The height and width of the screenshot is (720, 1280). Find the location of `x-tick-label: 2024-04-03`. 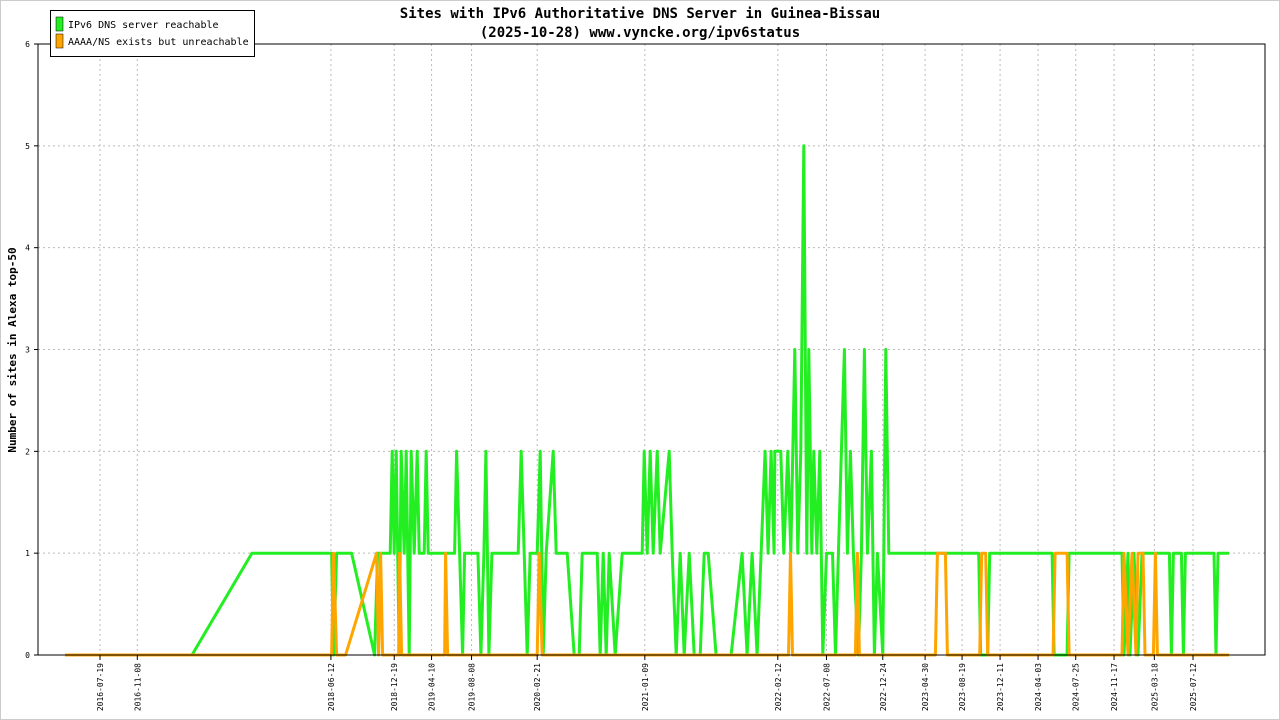

x-tick-label: 2024-04-03 is located at coordinates (1038, 687).